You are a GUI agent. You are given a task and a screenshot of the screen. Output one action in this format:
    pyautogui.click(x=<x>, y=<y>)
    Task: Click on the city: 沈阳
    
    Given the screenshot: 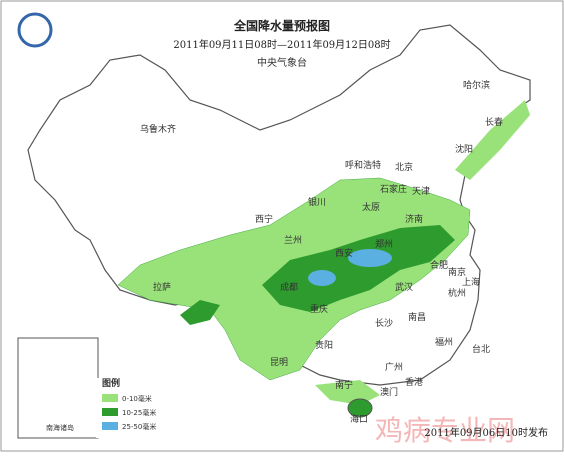 What is the action you would take?
    pyautogui.click(x=464, y=149)
    